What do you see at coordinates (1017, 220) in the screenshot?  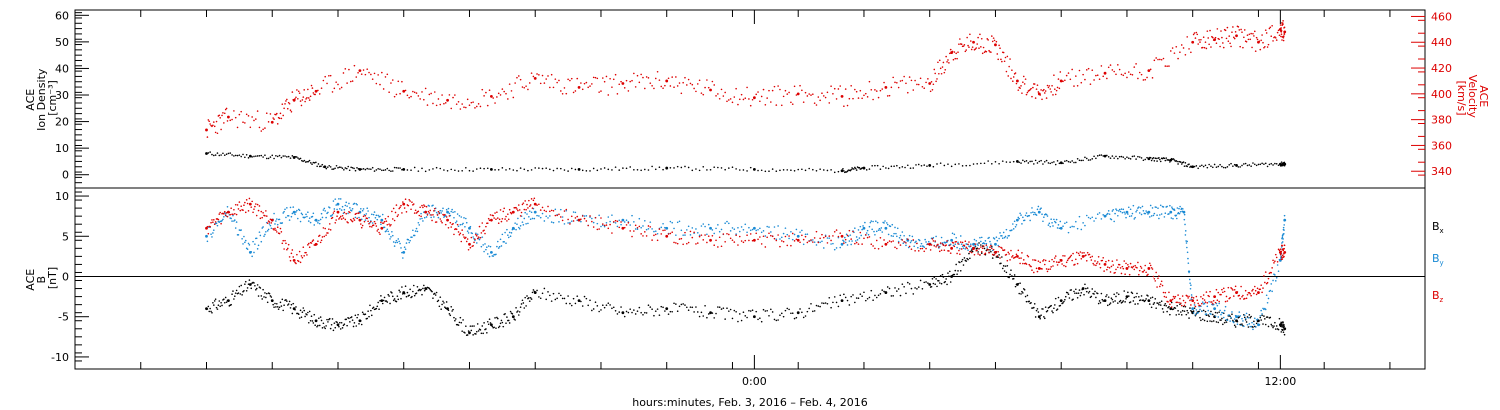 I see `point-by` at bounding box center [1017, 220].